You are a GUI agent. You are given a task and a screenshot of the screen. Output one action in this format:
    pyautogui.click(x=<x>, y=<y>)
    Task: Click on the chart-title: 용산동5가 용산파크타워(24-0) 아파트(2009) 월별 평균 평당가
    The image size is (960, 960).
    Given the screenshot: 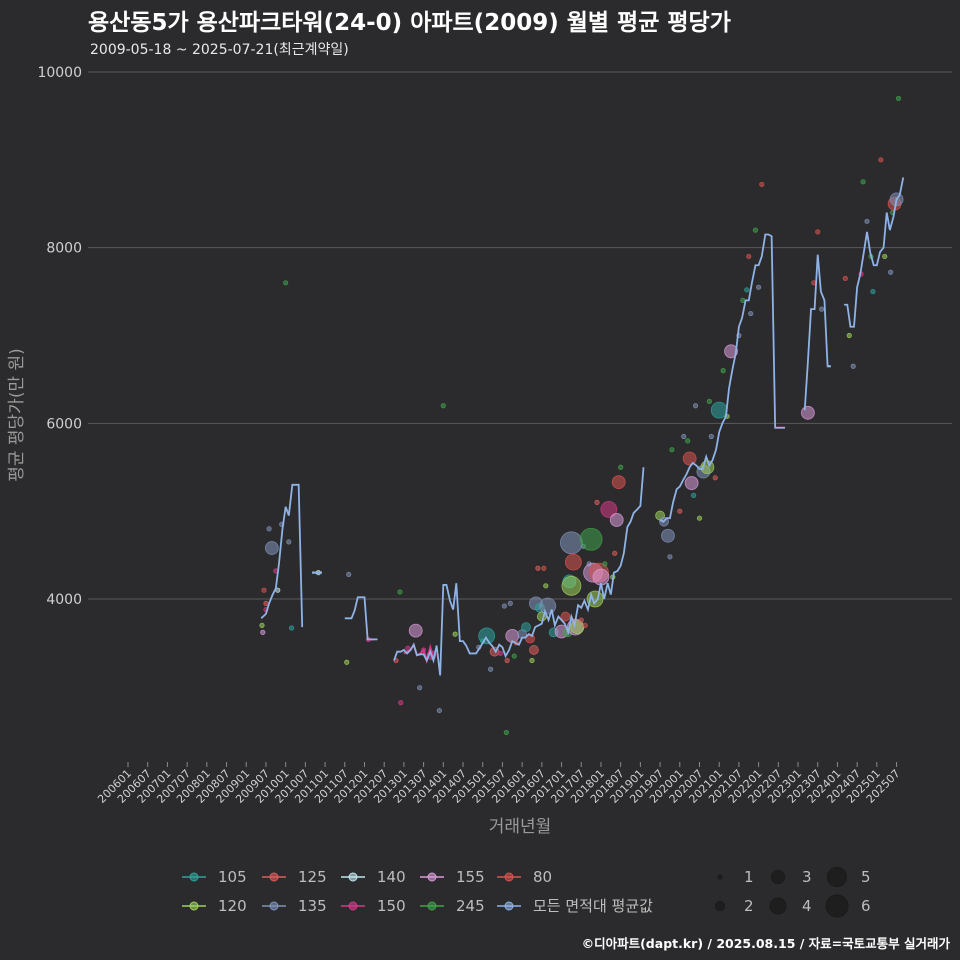 What is the action you would take?
    pyautogui.click(x=409, y=23)
    